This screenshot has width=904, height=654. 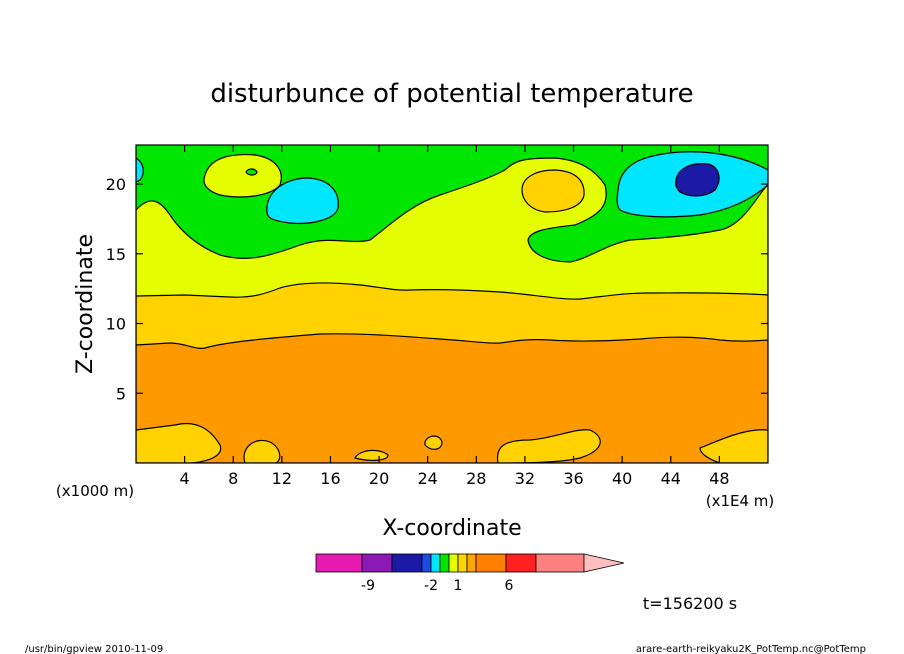 What do you see at coordinates (302, 201) in the screenshot?
I see `blob-cyan-left` at bounding box center [302, 201].